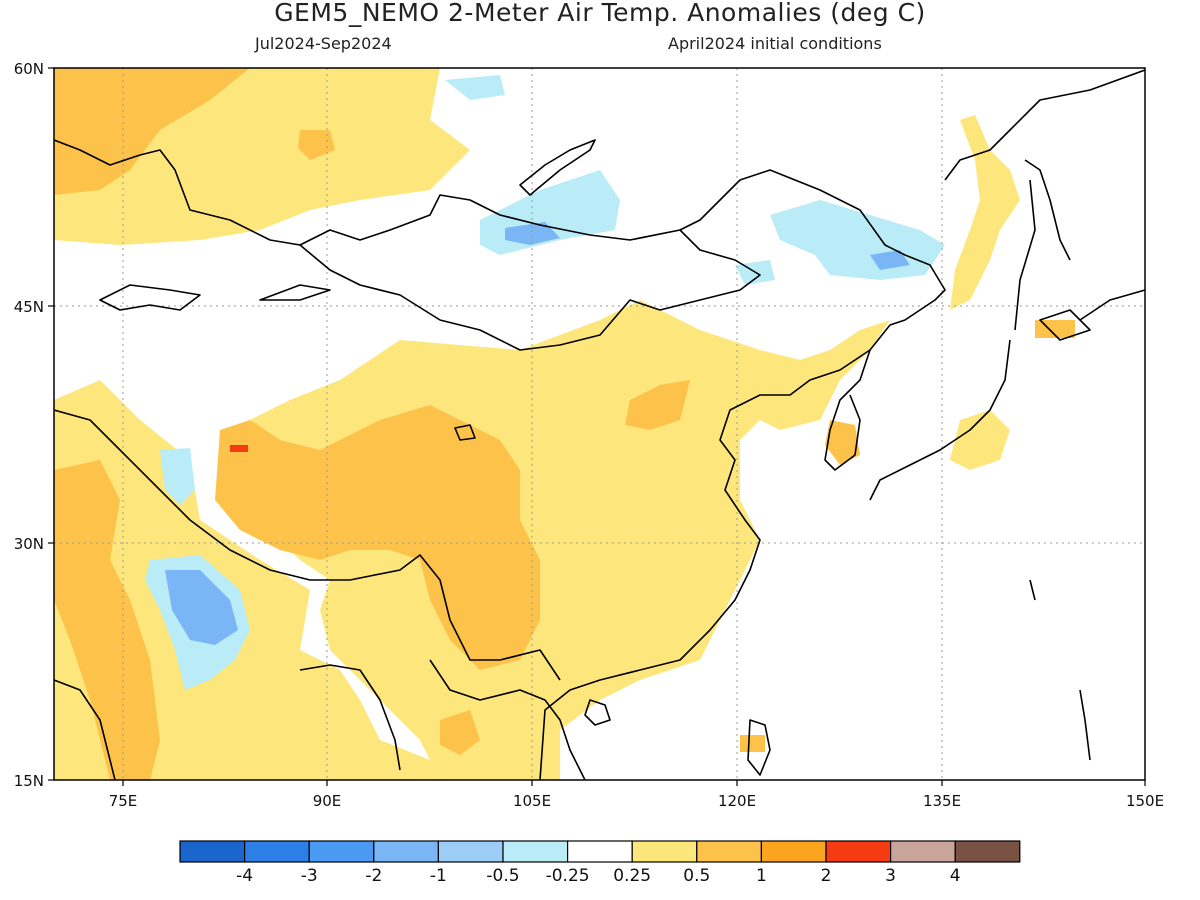  What do you see at coordinates (295, 292) in the screenshot?
I see `lake-balkhash` at bounding box center [295, 292].